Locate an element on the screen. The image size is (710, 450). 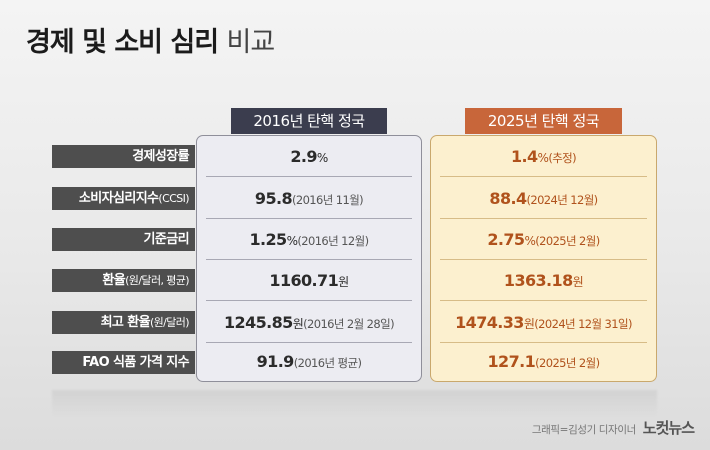
row-label: 소비자심리지수(CCSI) is located at coordinates (123, 198).